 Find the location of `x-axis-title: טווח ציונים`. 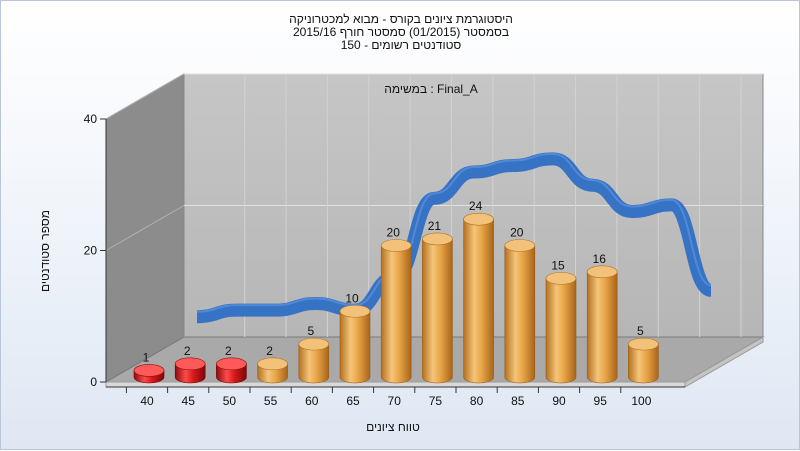

x-axis-title: טווח ציונים is located at coordinates (393, 427).